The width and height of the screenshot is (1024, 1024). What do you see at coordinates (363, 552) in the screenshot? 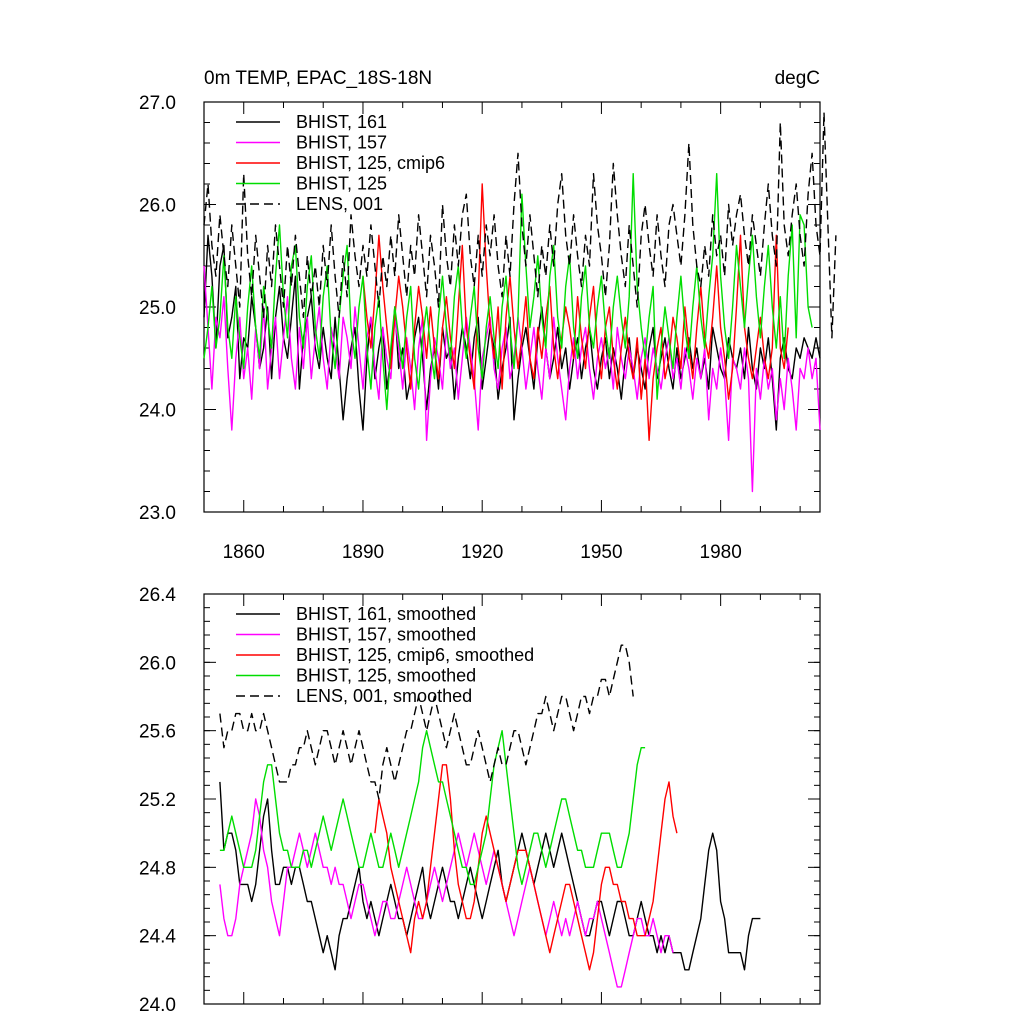
I see `x-tick-label: 1890` at bounding box center [363, 552].